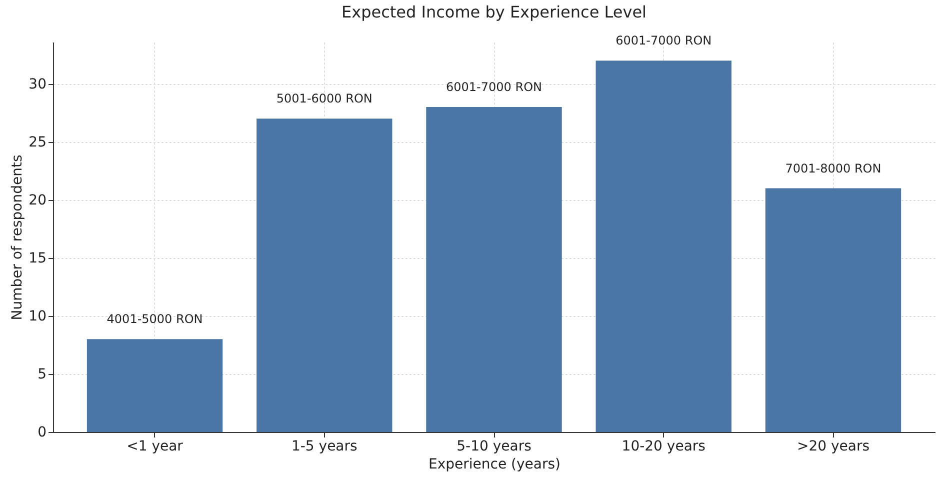 The height and width of the screenshot is (477, 939). What do you see at coordinates (18, 237) in the screenshot?
I see `y-axis-title: Number of respondents` at bounding box center [18, 237].